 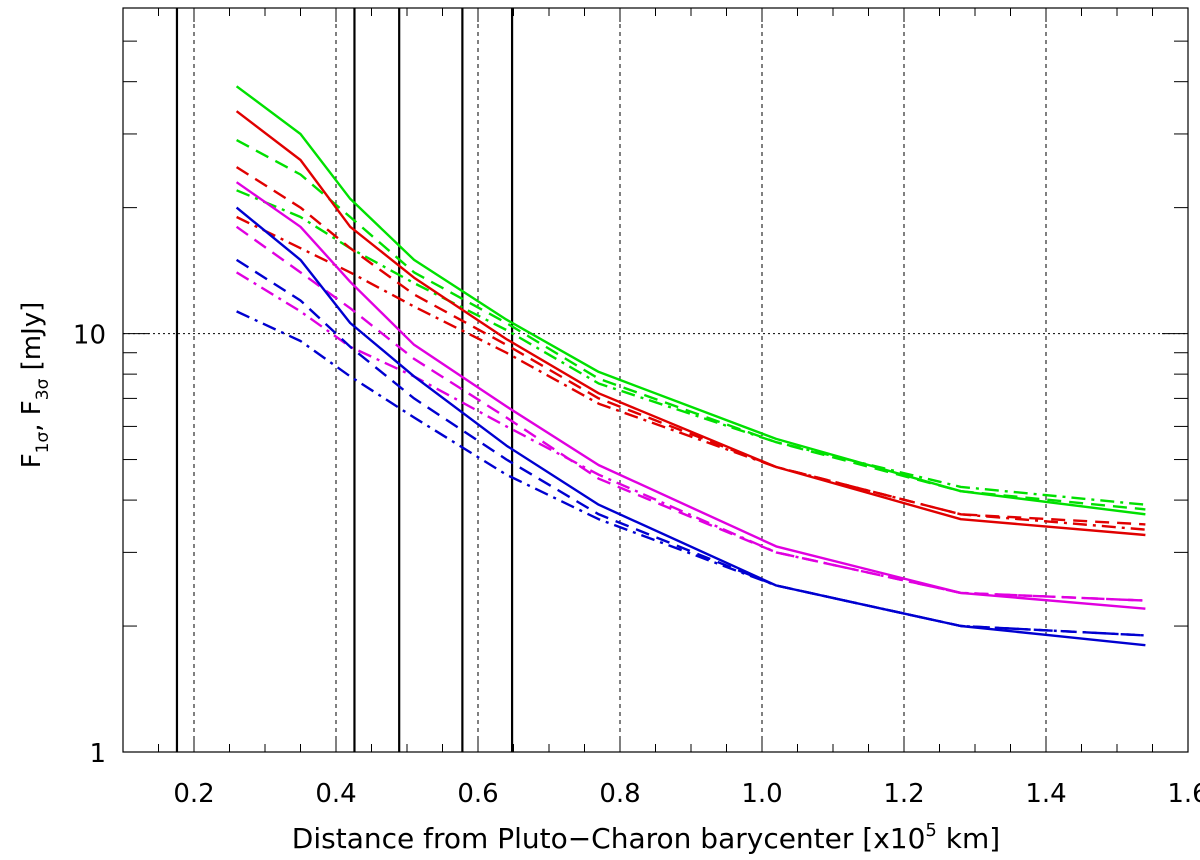 What do you see at coordinates (1045, 794) in the screenshot?
I see `x-tick-label-6: 1.4` at bounding box center [1045, 794].